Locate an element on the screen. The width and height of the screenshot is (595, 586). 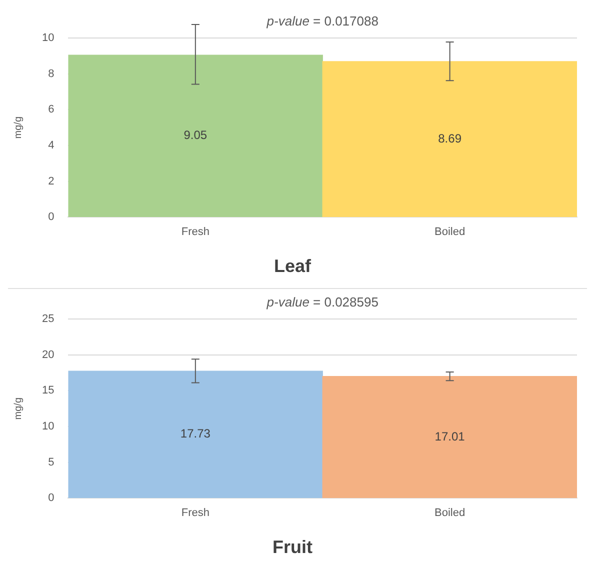
y-tick-label: 20 is located at coordinates (48, 354).